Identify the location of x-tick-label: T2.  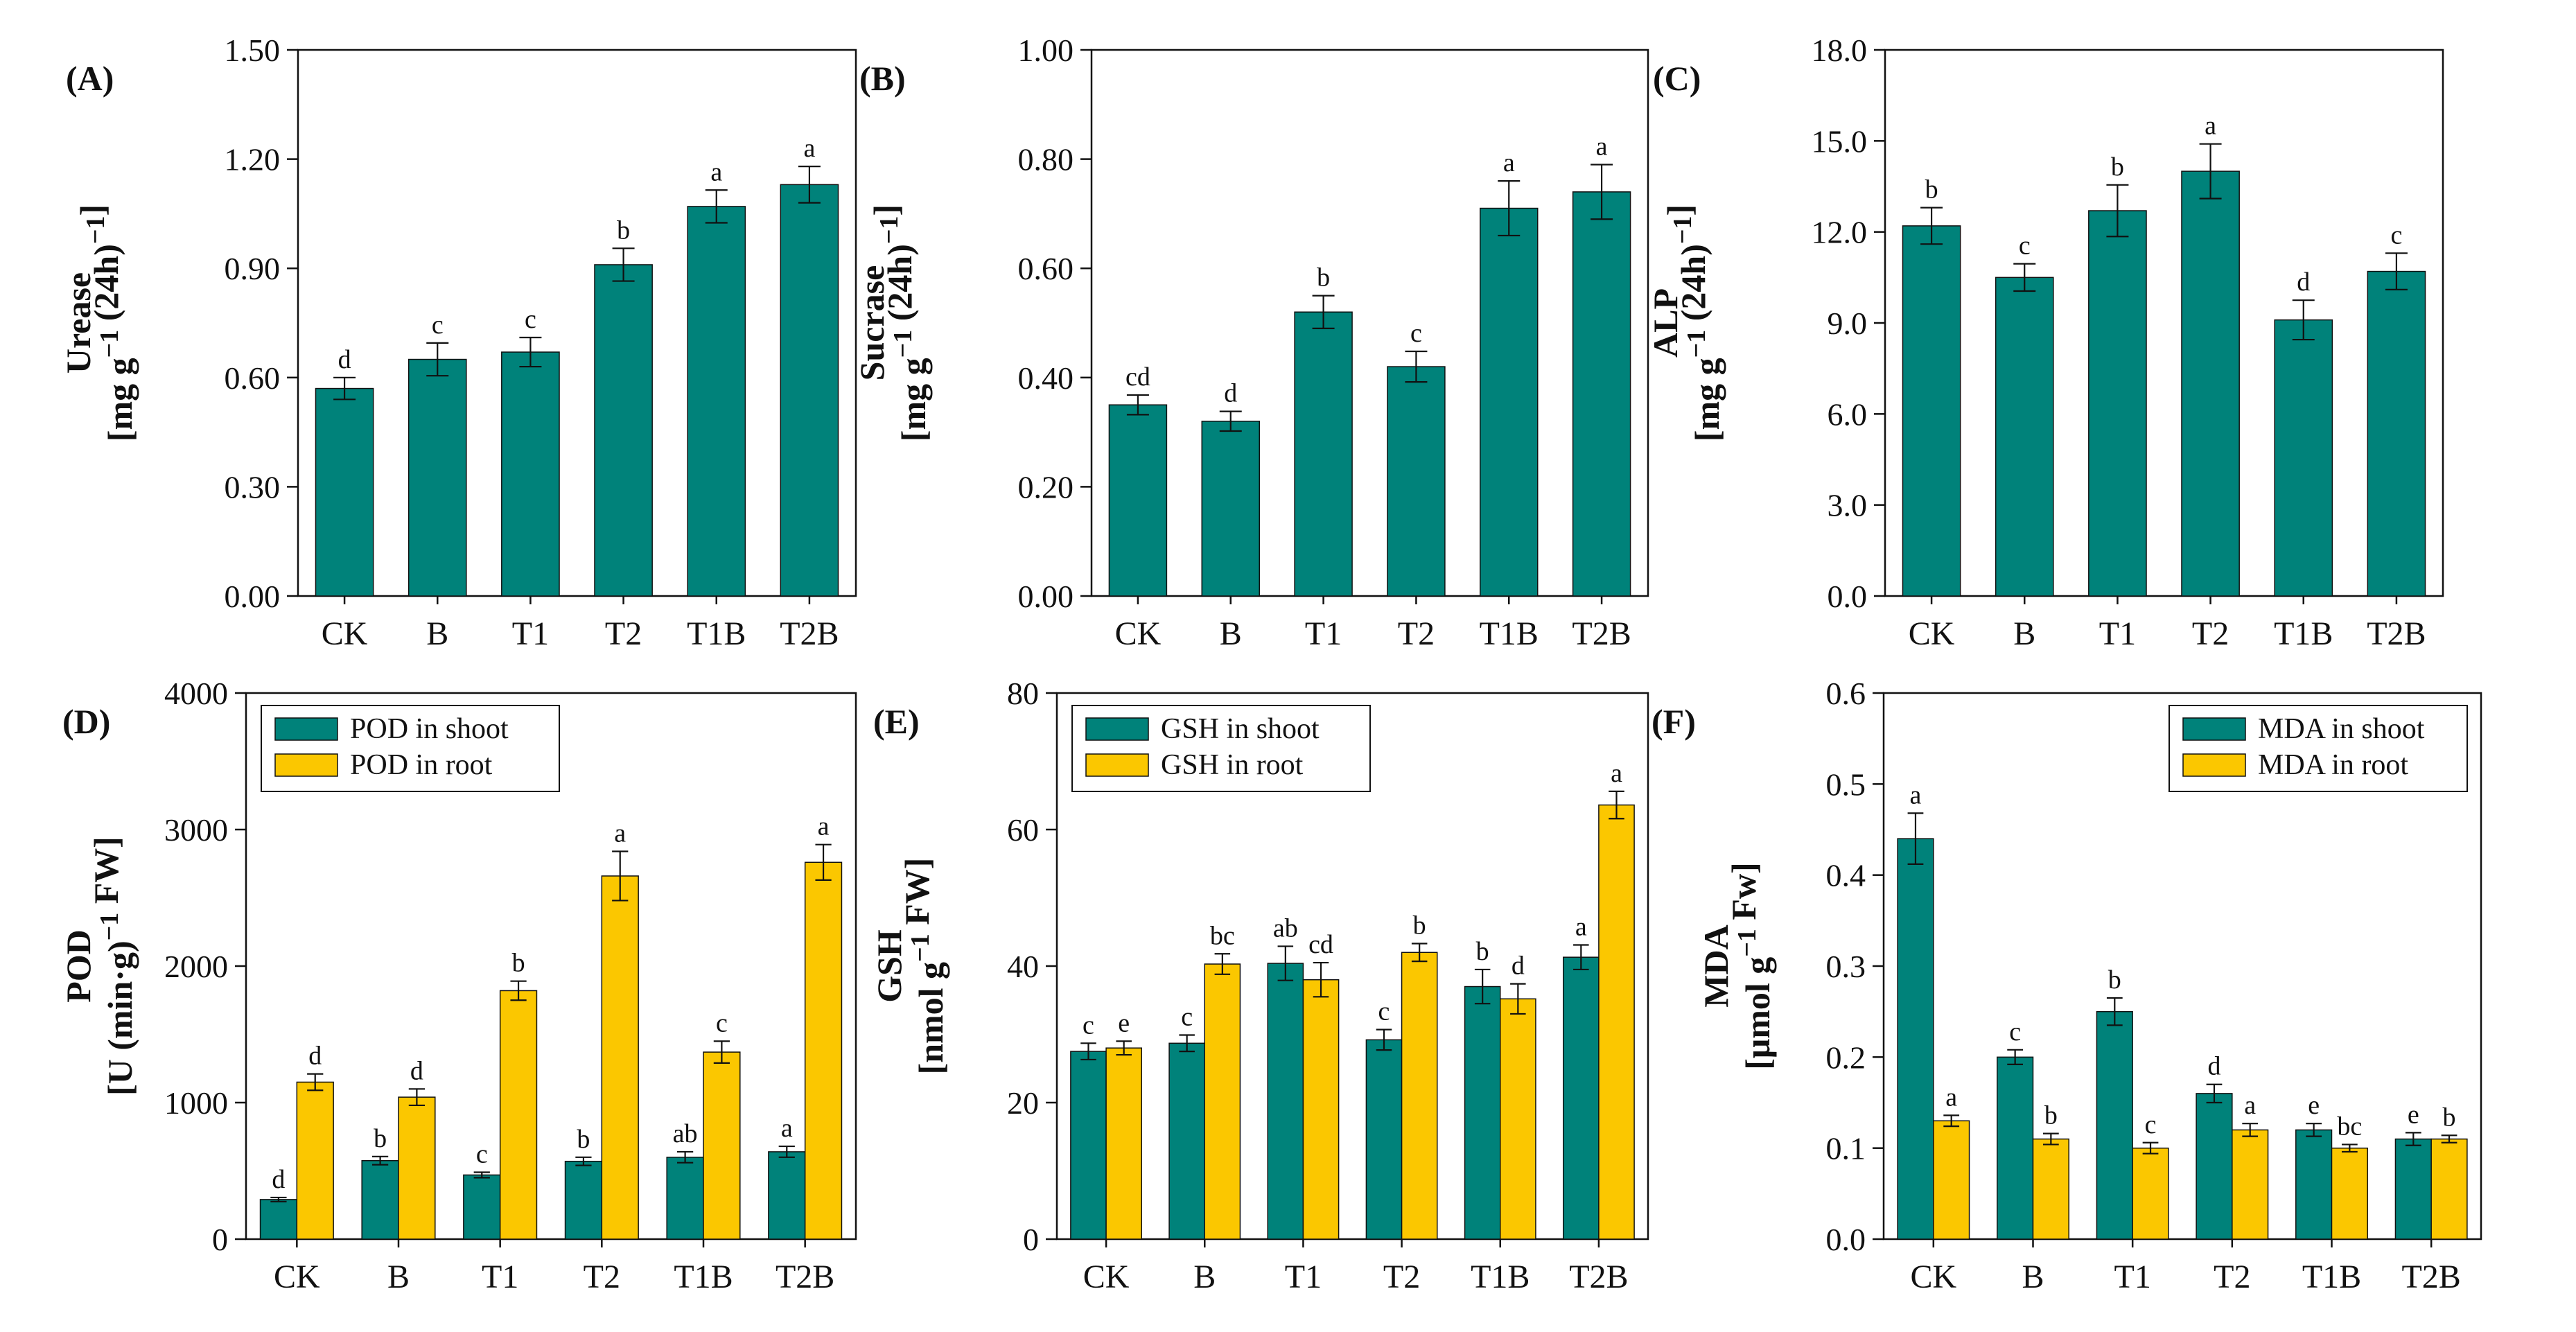
(2232, 1277).